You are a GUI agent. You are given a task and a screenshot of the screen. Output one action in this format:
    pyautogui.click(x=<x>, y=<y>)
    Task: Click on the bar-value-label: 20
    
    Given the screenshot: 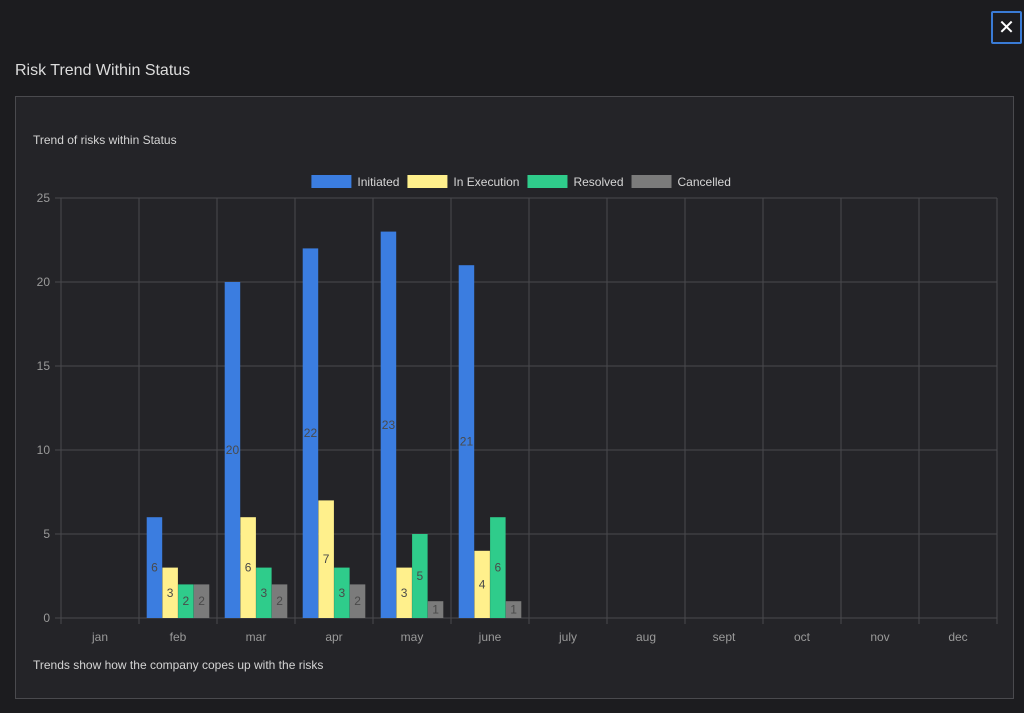 What is the action you would take?
    pyautogui.click(x=233, y=450)
    